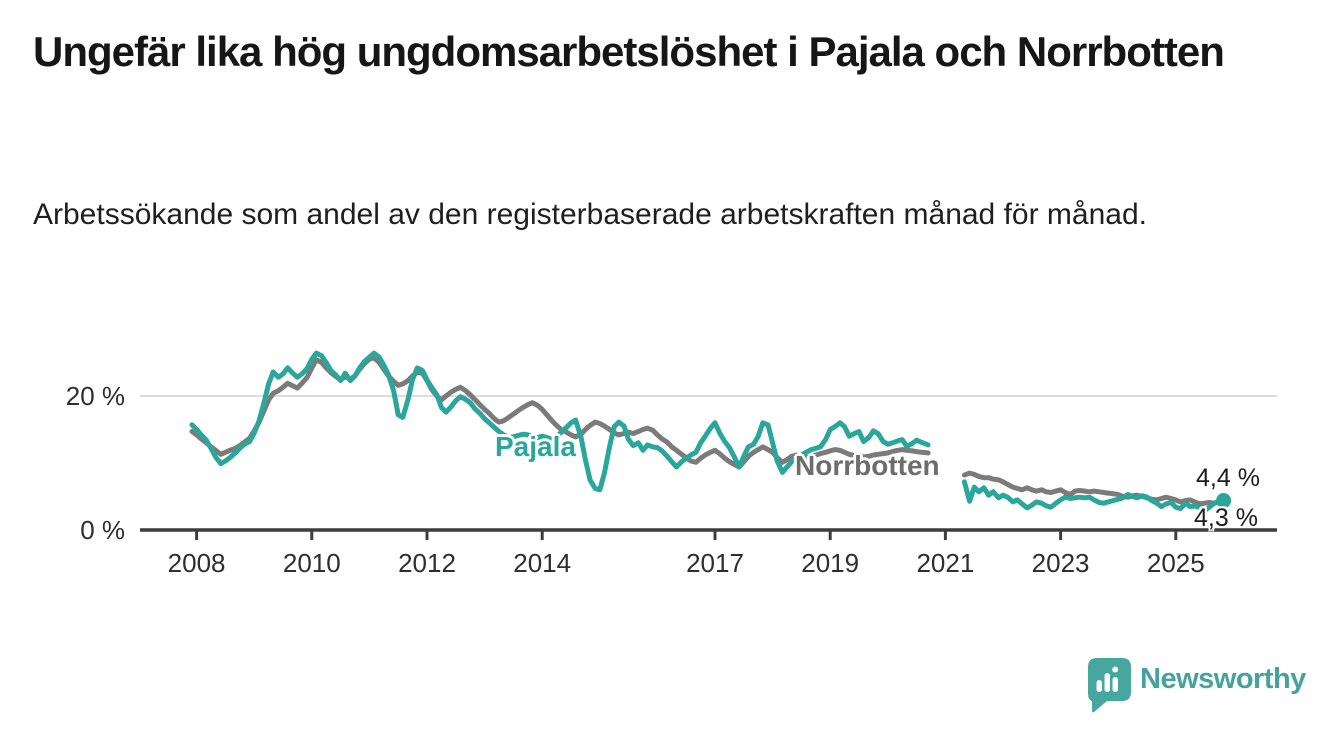  Describe the element at coordinates (1109, 685) in the screenshot. I see `newsworthy-logo-icon` at that location.